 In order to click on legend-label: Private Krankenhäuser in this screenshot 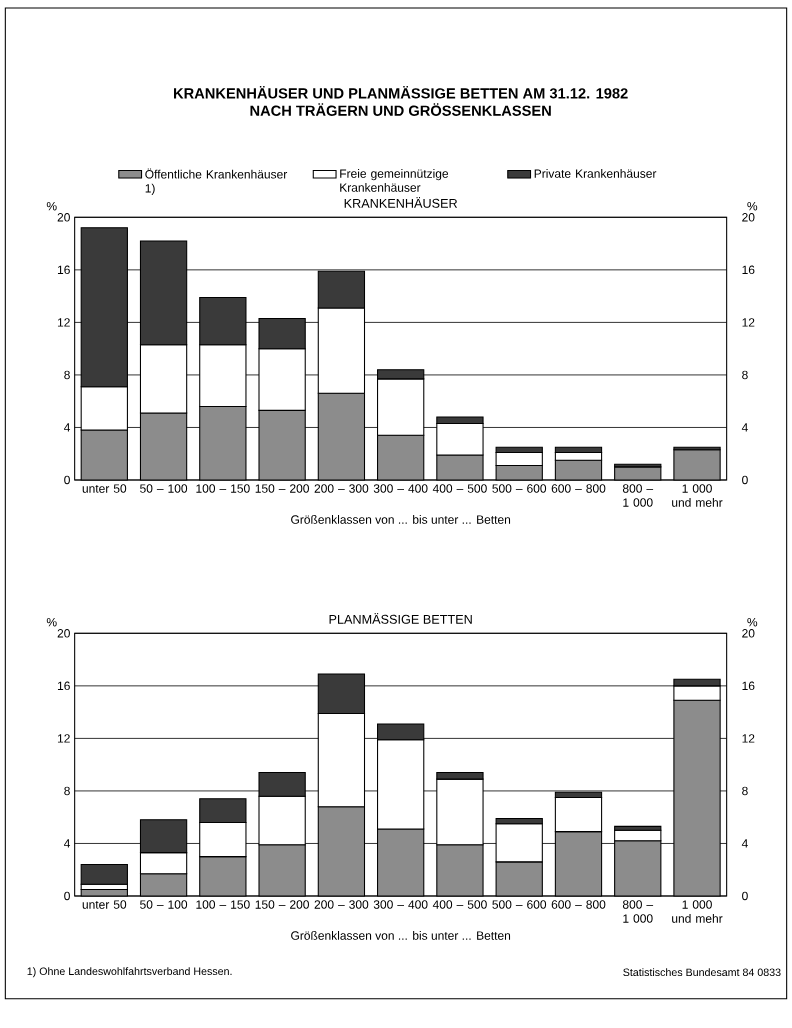, I will do `click(595, 173)`.